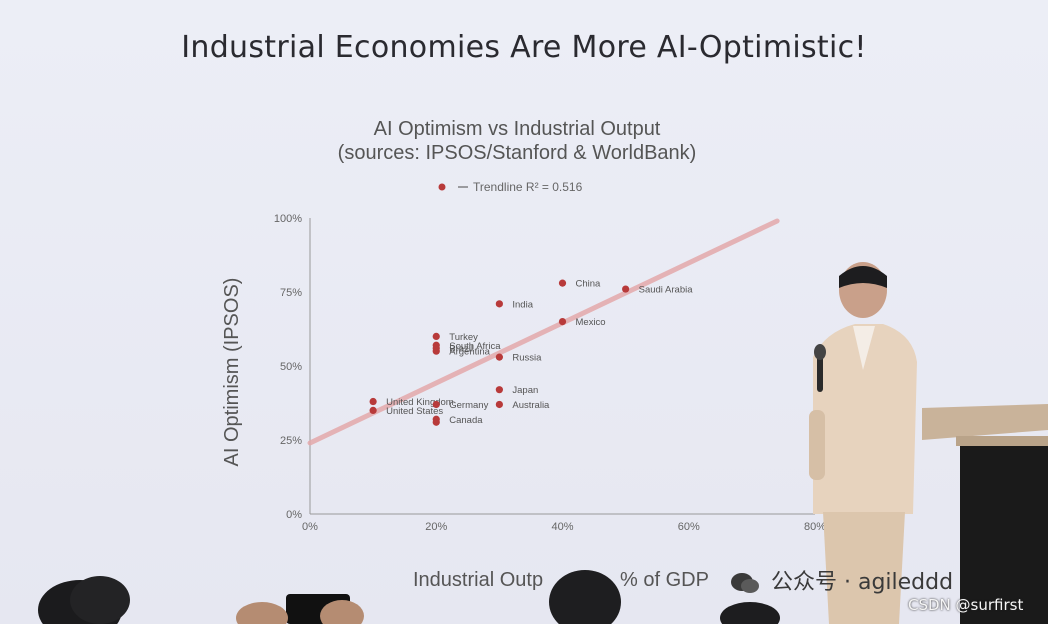 This screenshot has height=624, width=1048. I want to click on x-tick-label: 0%, so click(310, 527).